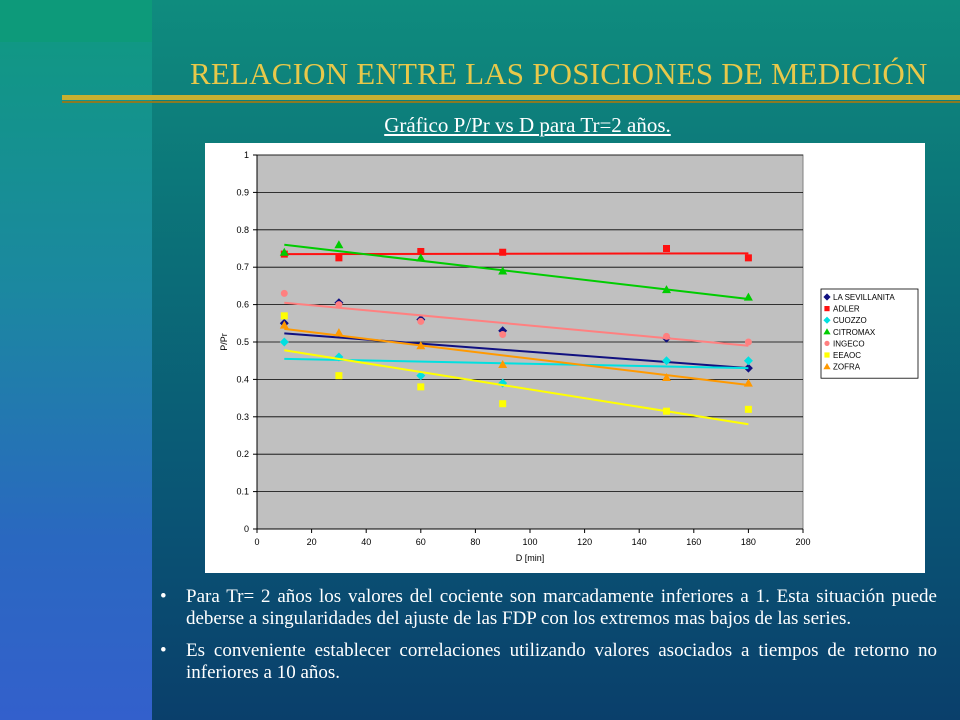 The height and width of the screenshot is (720, 960). I want to click on y-tick-label: 0.8, so click(242, 230).